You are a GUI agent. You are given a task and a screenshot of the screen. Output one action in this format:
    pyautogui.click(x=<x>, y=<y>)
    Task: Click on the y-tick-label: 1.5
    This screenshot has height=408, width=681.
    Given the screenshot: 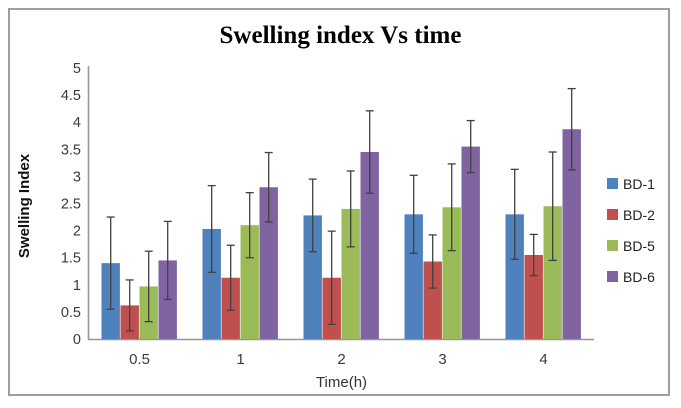 What is the action you would take?
    pyautogui.click(x=71, y=259)
    